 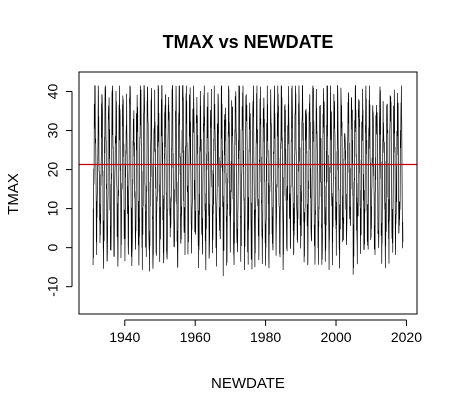 I want to click on y-tick-label: -10, so click(x=53, y=286).